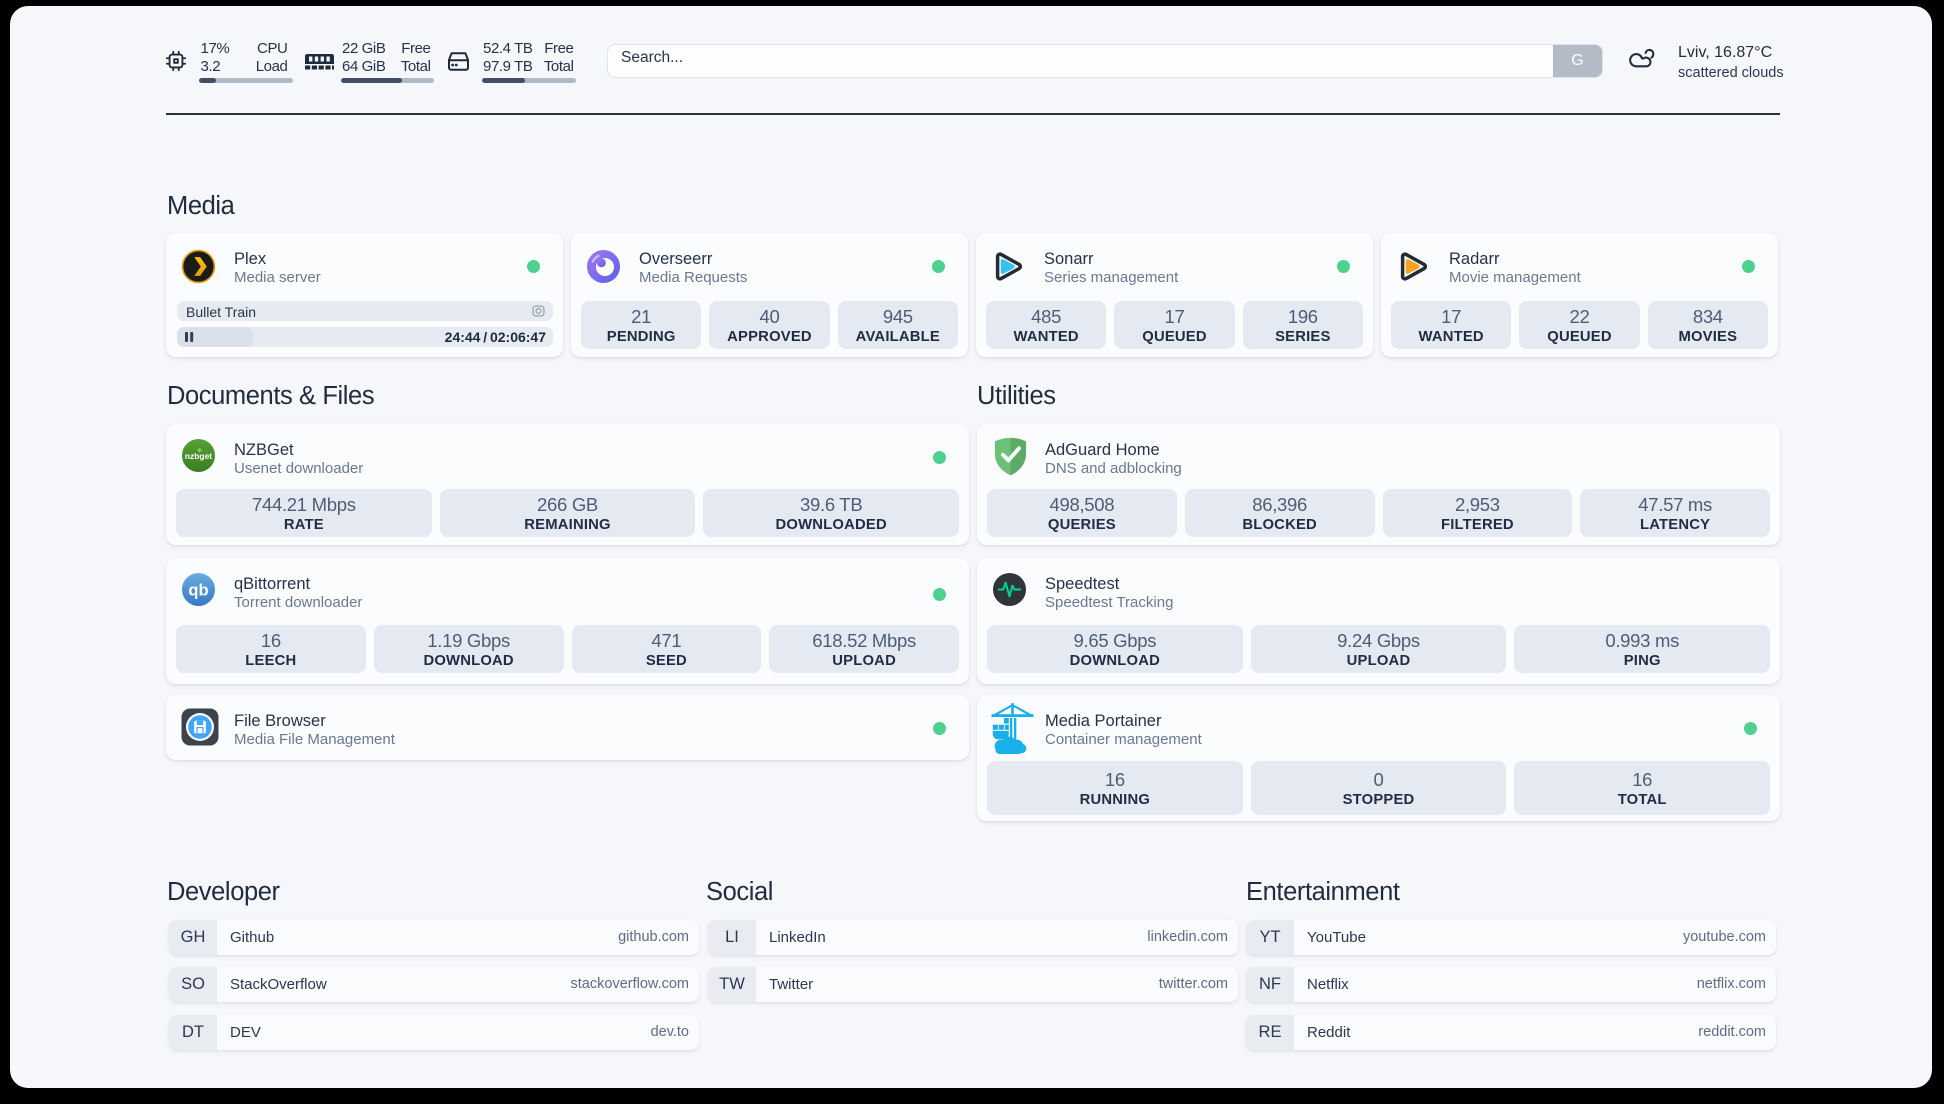 Image resolution: width=1944 pixels, height=1104 pixels. Describe the element at coordinates (198, 456) in the screenshot. I see `svg-text: nzbget` at that location.